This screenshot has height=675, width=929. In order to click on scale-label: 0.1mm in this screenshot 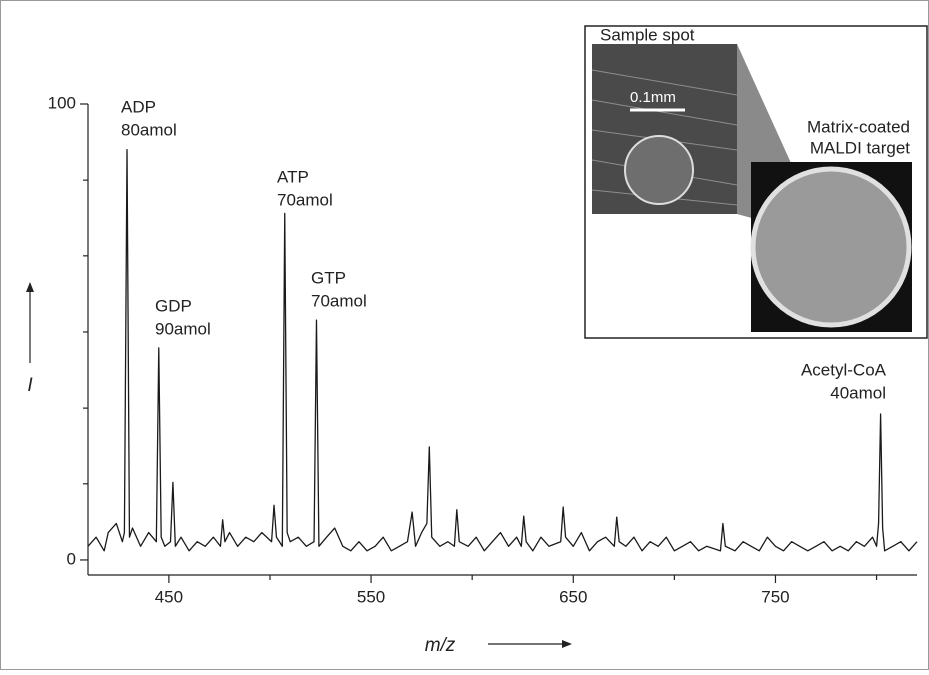, I will do `click(653, 97)`.